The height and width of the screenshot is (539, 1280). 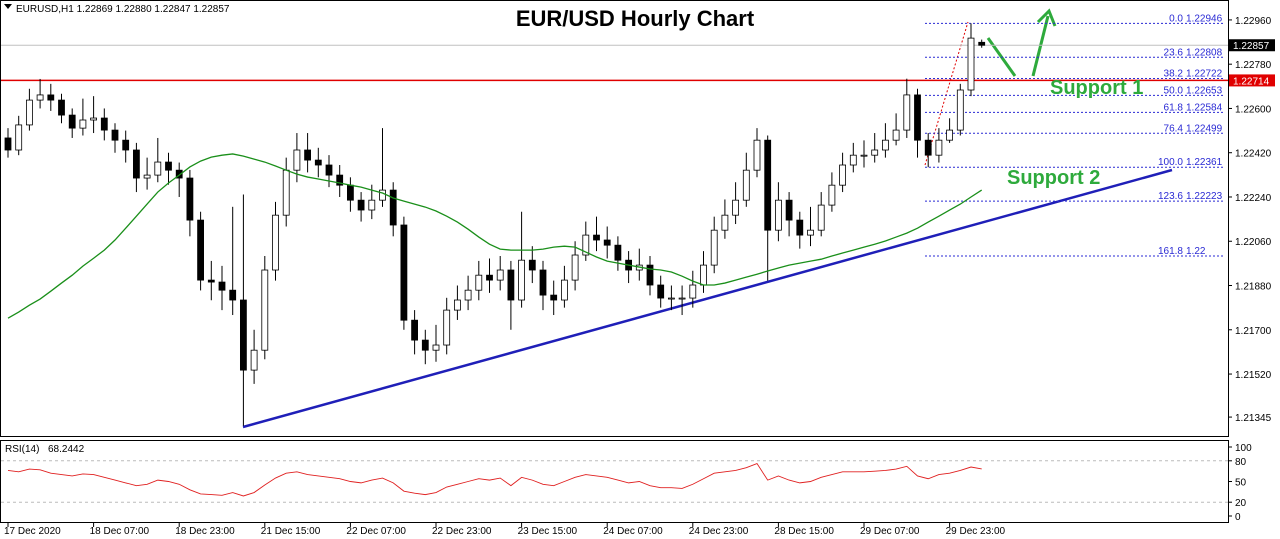 I want to click on rsi-line, so click(x=494, y=480).